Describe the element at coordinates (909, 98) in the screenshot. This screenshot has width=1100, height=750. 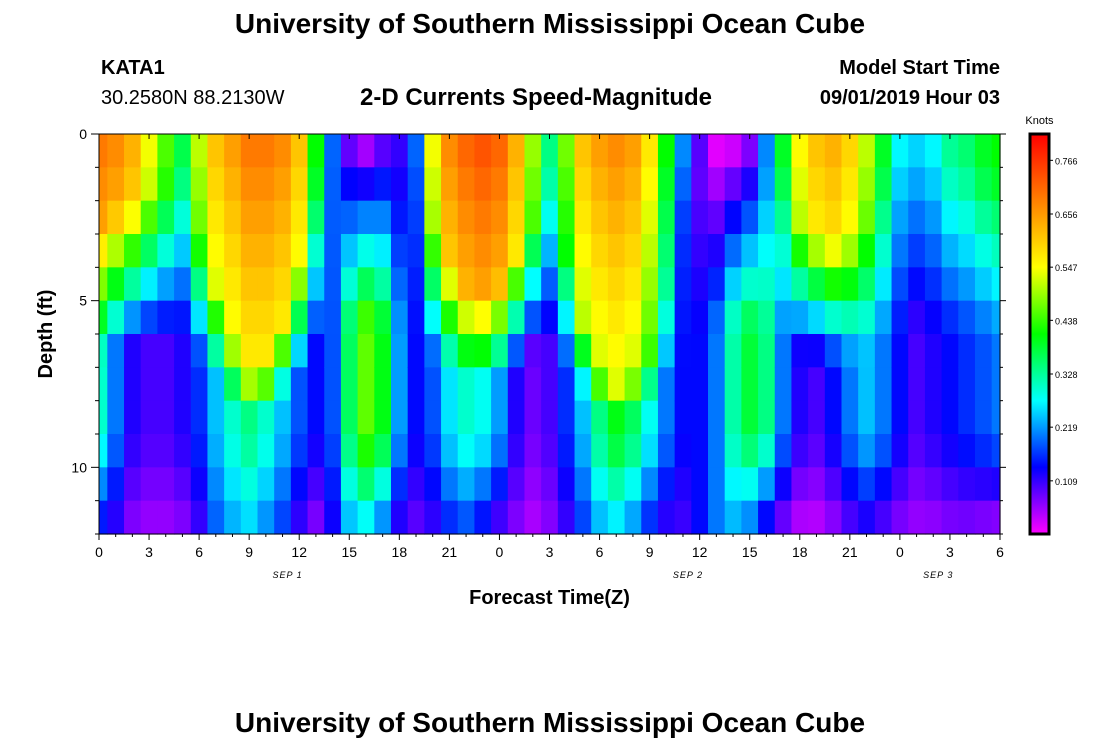
I see `model-start-time: 09/01/2019 Hour 03` at that location.